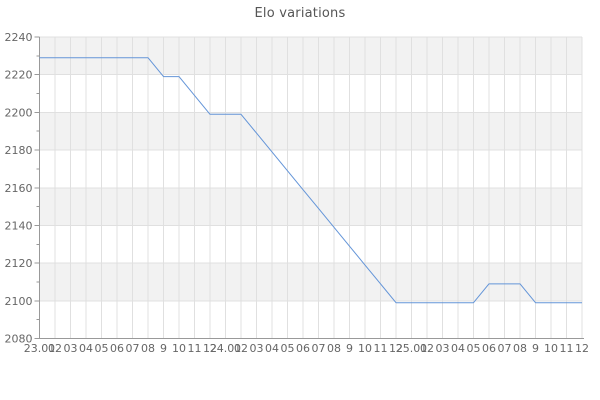 This screenshot has width=600, height=400. I want to click on x-tick-label: 23.01, so click(40, 348).